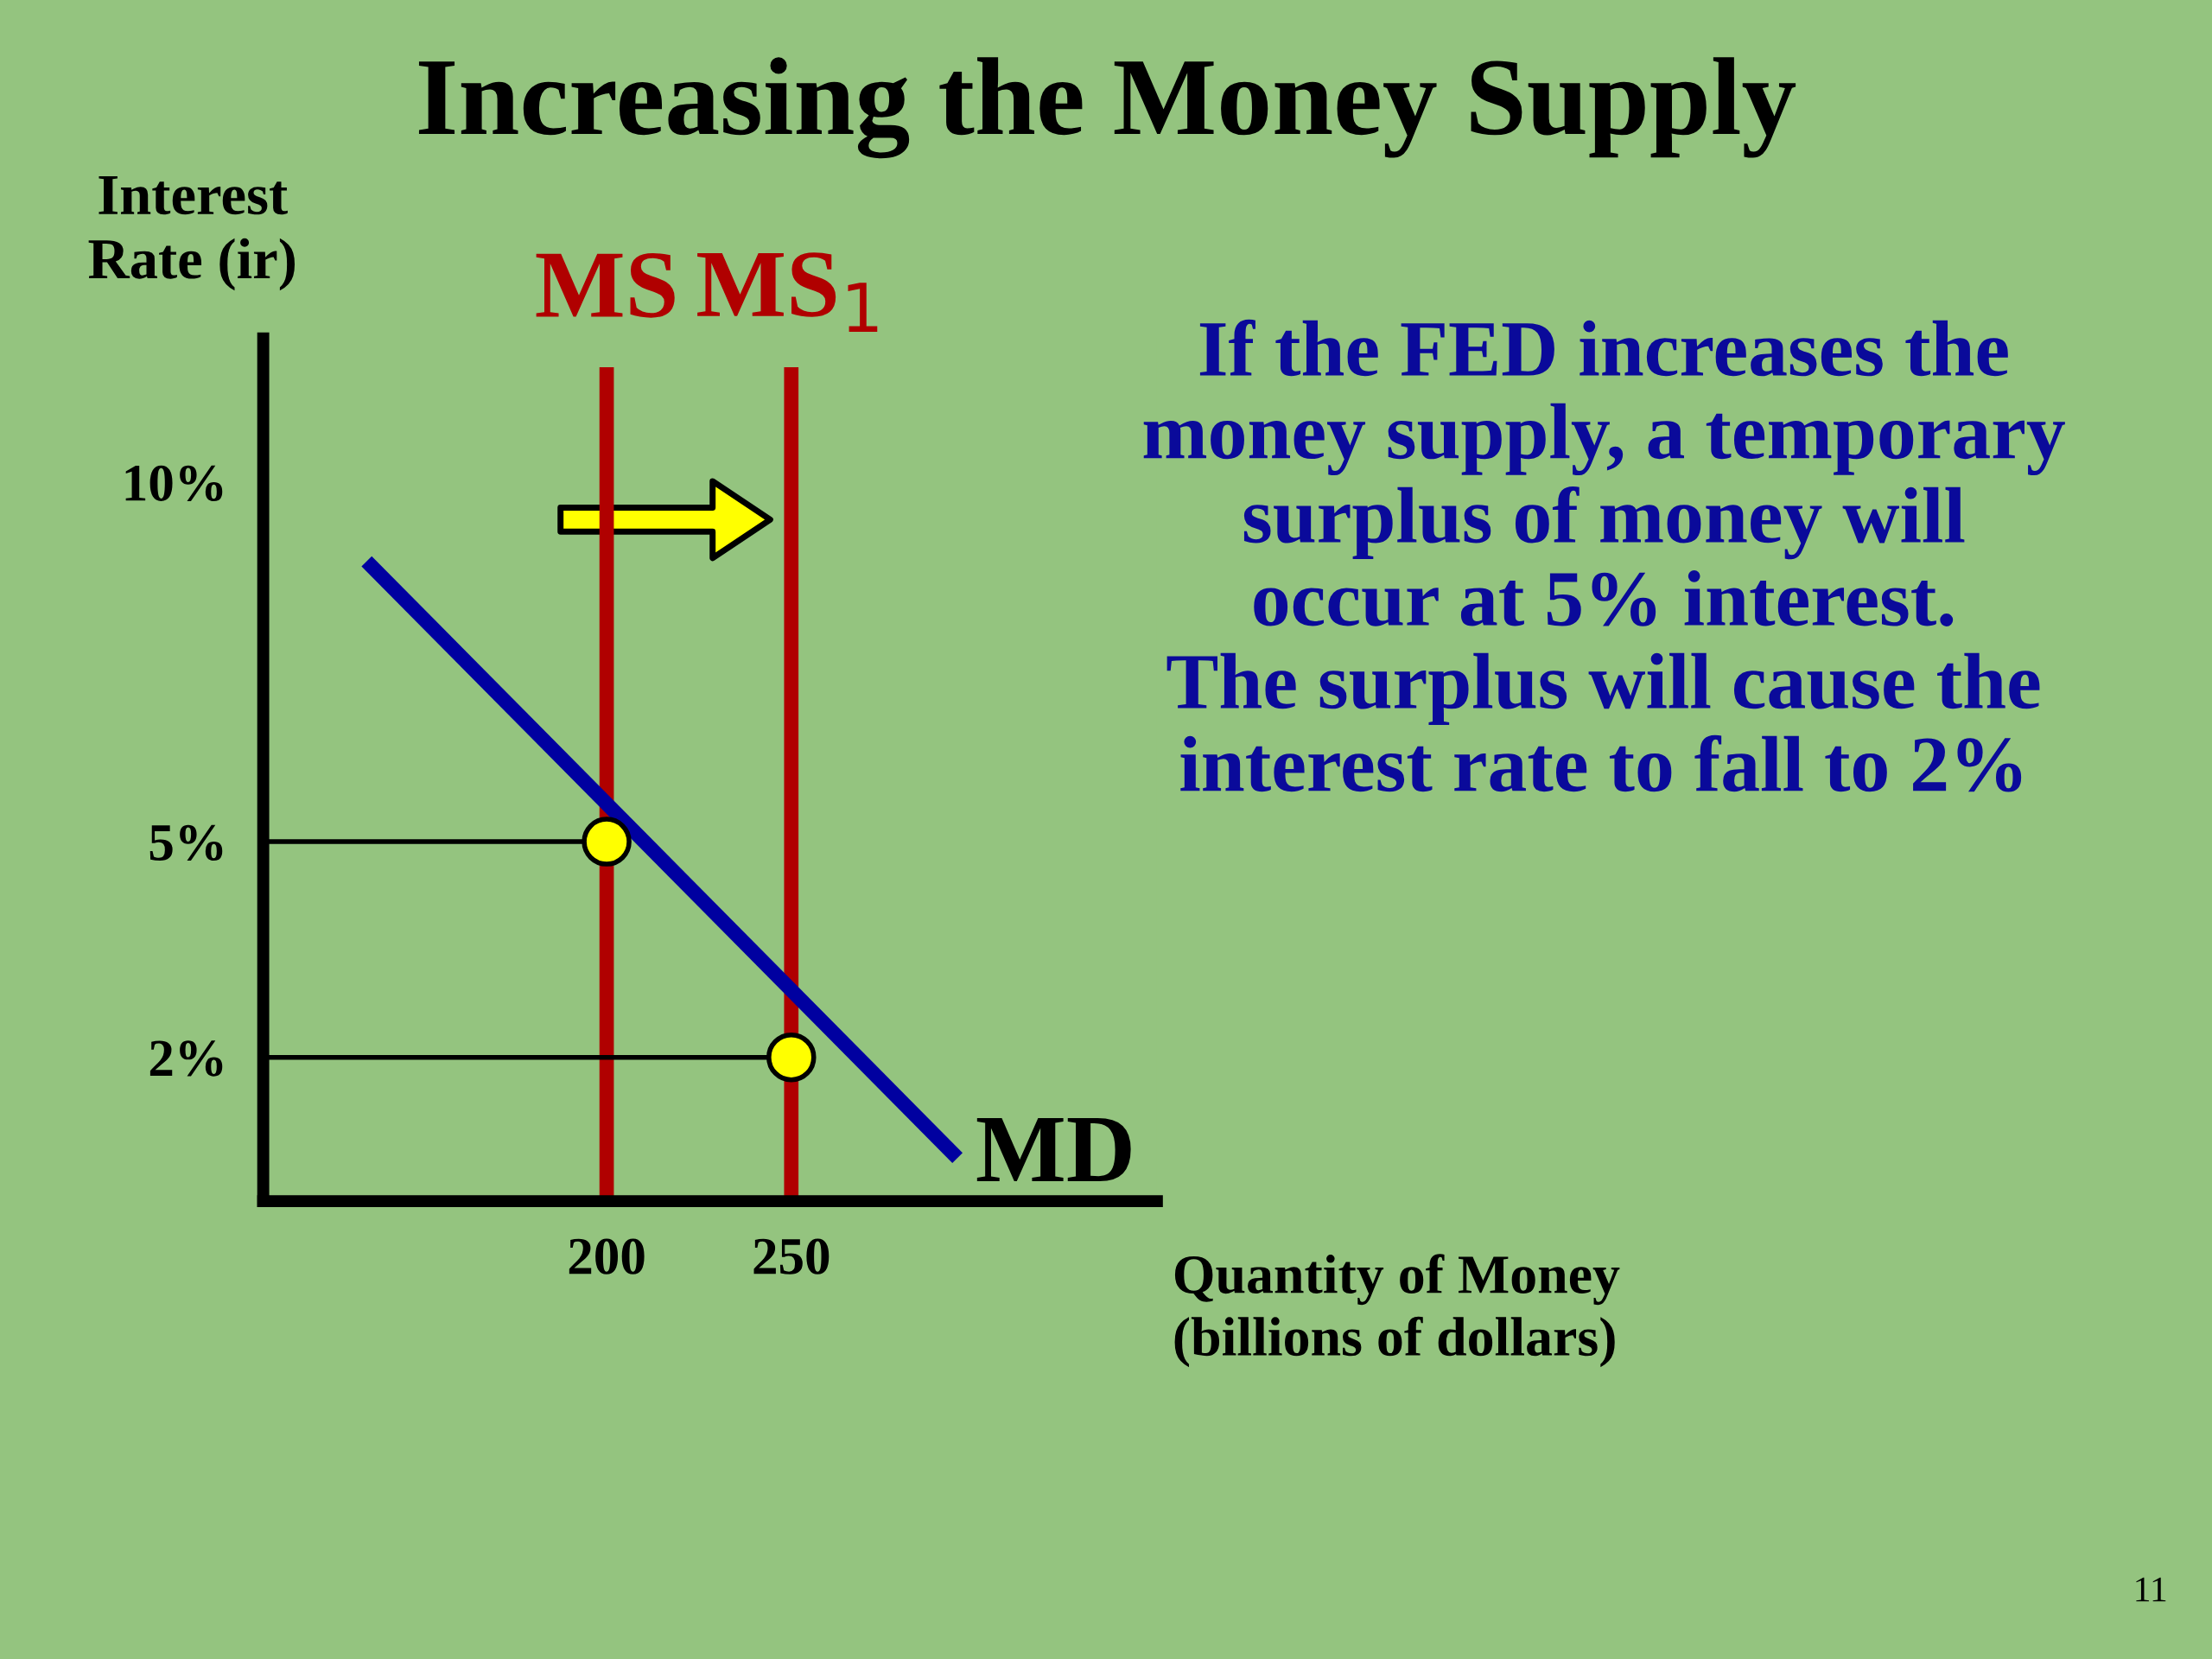  Describe the element at coordinates (1107, 108) in the screenshot. I see `chart-title: Increasing the Money Supply` at that location.